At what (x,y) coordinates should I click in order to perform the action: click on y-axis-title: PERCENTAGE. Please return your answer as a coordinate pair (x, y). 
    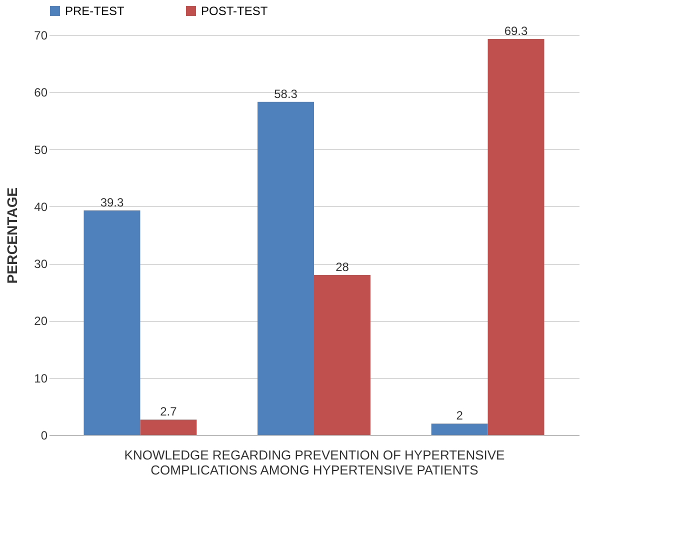
    Looking at the image, I should click on (12, 235).